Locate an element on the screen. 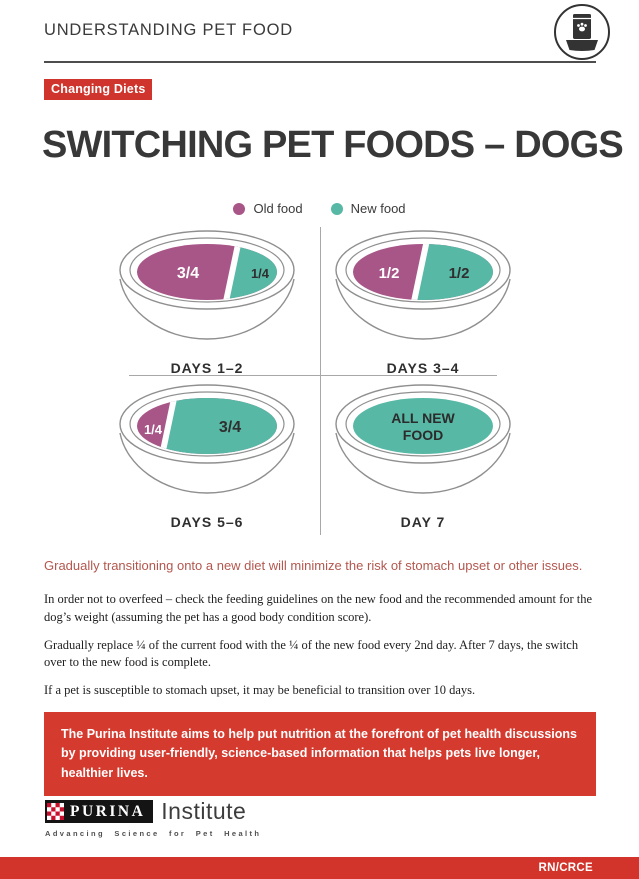 This screenshot has width=639, height=879. bowl-day-7: ALL NEW FOOD DAY 7 is located at coordinates (423, 455).